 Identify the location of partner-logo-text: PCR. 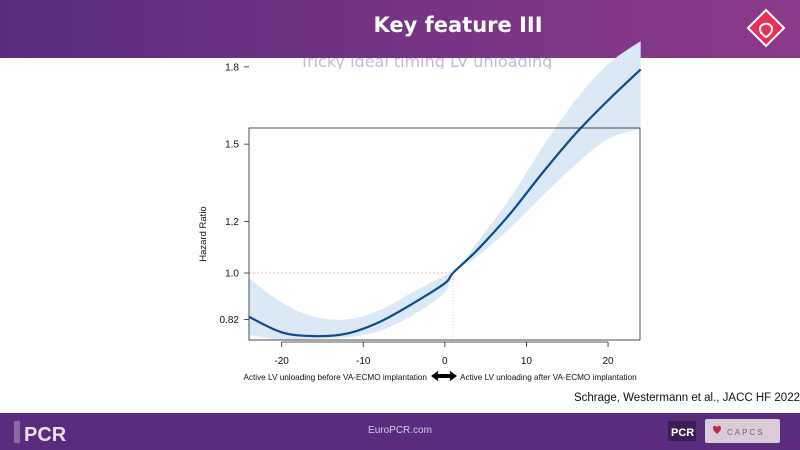
(682, 433).